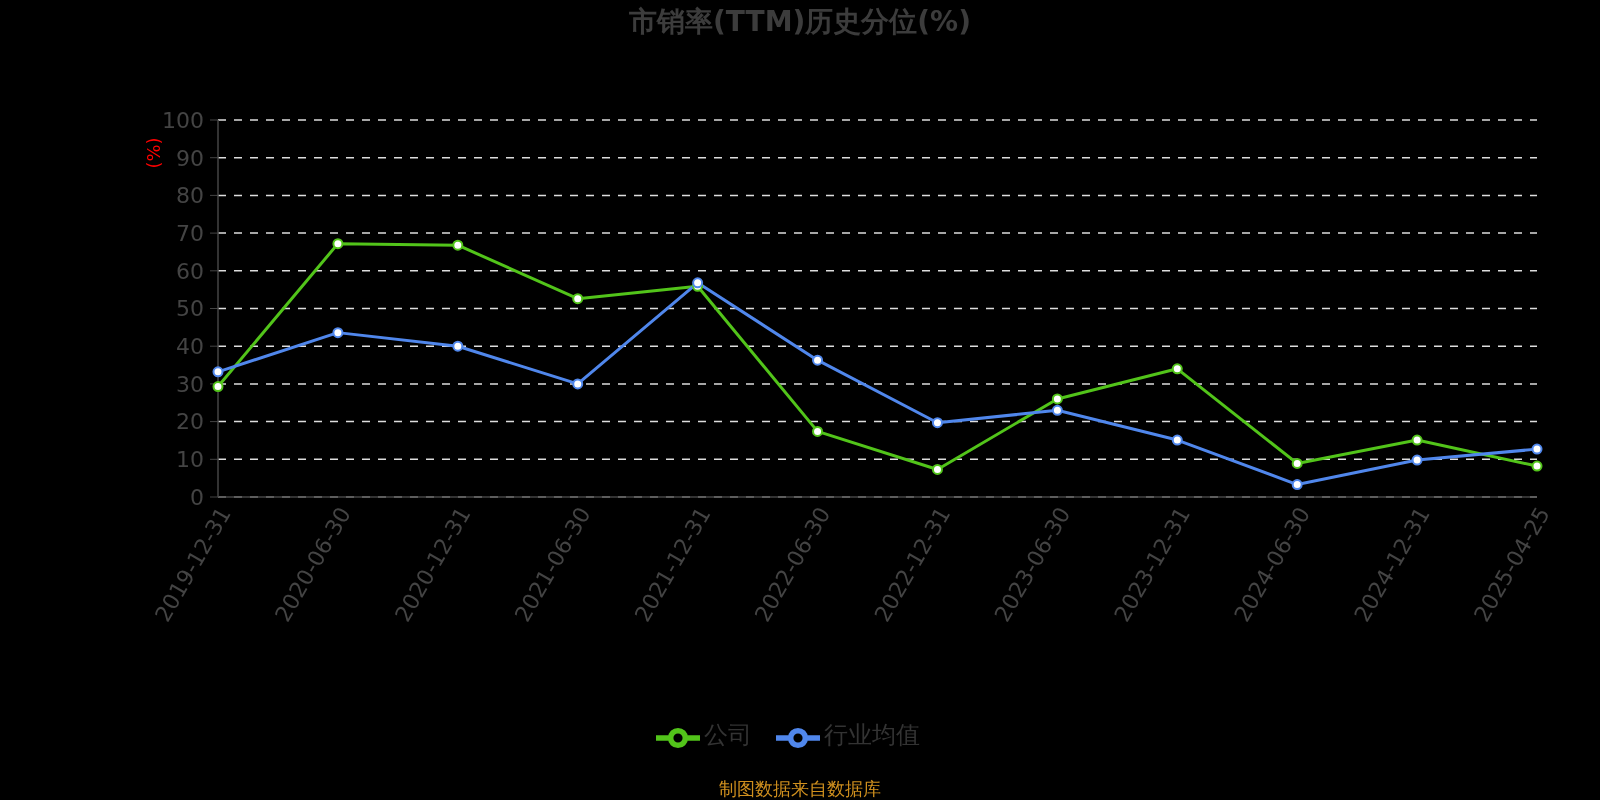  Describe the element at coordinates (190, 460) in the screenshot. I see `y-tick-label: 10` at that location.